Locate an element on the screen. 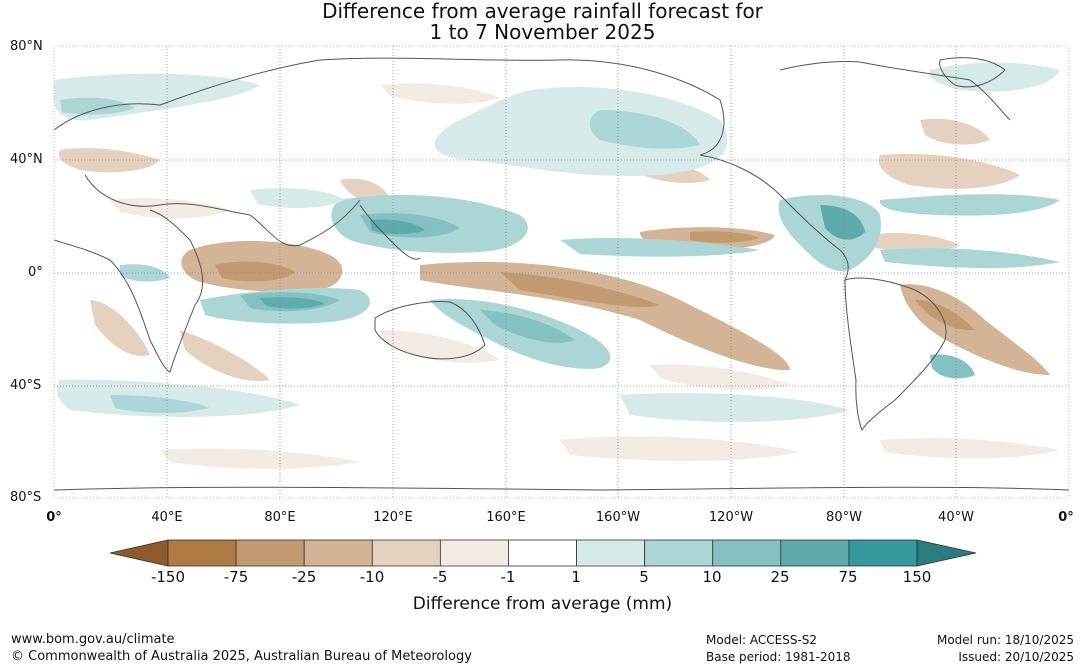 The image size is (1085, 667). footer-model-run: Model run: 18/10/2025 is located at coordinates (1005, 640).